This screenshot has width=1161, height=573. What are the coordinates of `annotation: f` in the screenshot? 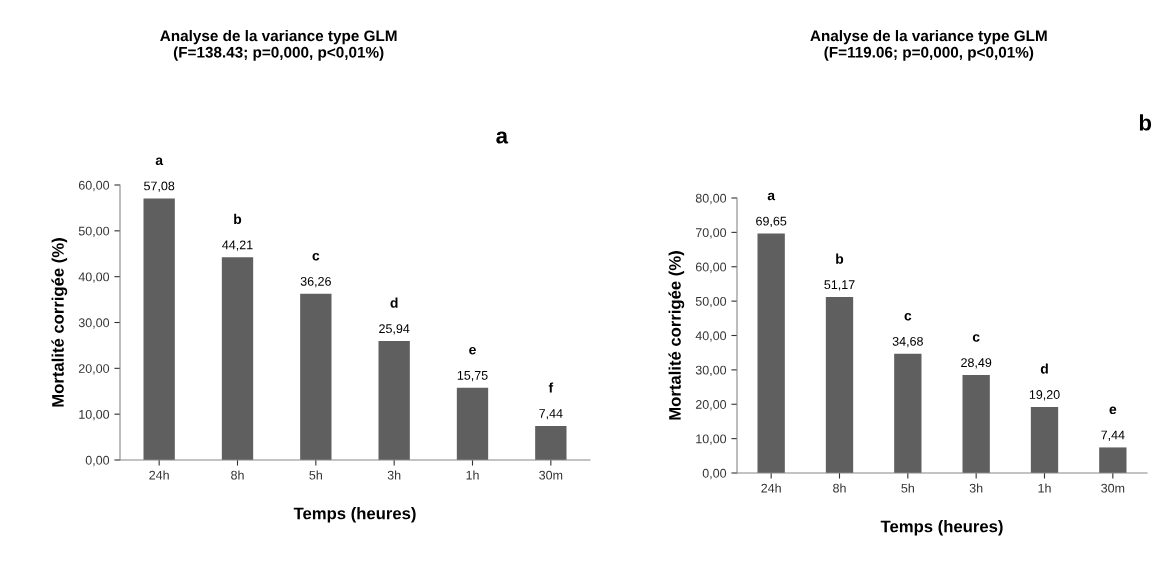 It's located at (551, 387).